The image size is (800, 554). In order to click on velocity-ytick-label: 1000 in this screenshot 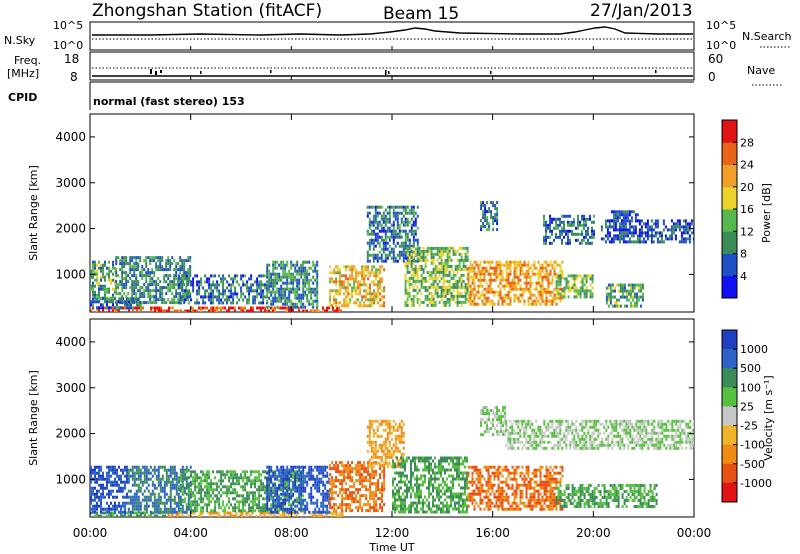, I will do `click(70, 479)`.